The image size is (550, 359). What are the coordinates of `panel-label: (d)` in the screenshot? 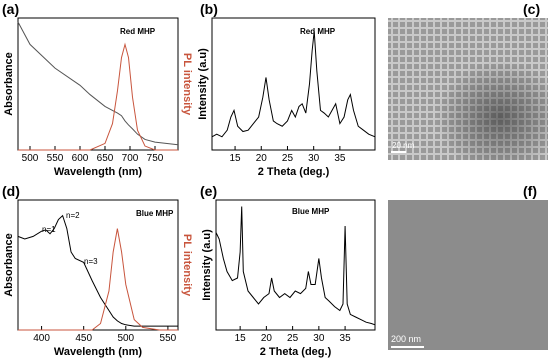 It's located at (11, 191).